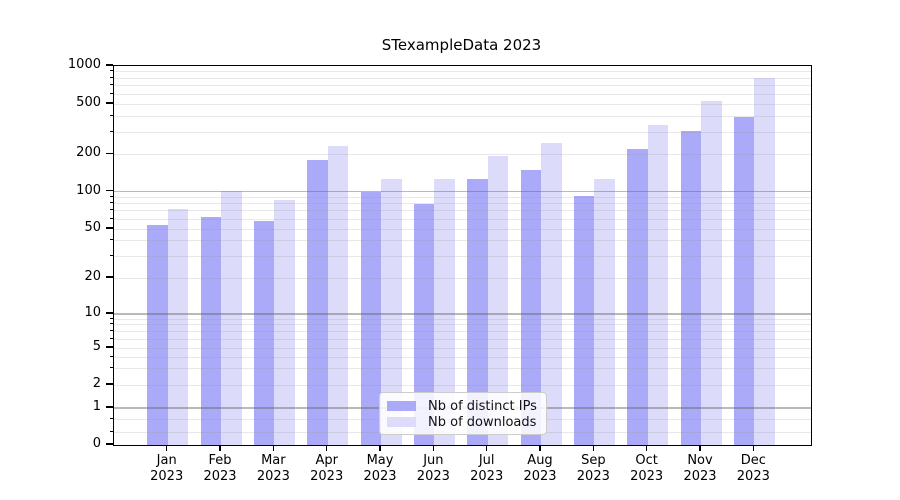  What do you see at coordinates (744, 280) in the screenshot?
I see `bar-ips-dec` at bounding box center [744, 280].